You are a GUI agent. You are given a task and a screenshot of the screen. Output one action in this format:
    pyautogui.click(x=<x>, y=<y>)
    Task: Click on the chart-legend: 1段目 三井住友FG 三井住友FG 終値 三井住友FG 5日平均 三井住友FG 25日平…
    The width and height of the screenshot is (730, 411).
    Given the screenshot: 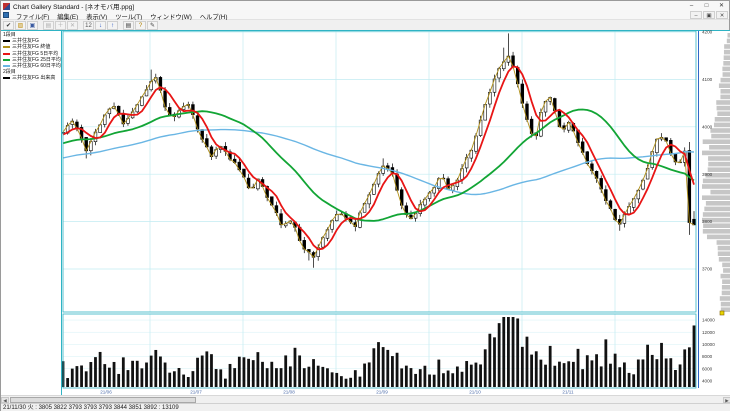 What is the action you would take?
    pyautogui.click(x=32, y=57)
    